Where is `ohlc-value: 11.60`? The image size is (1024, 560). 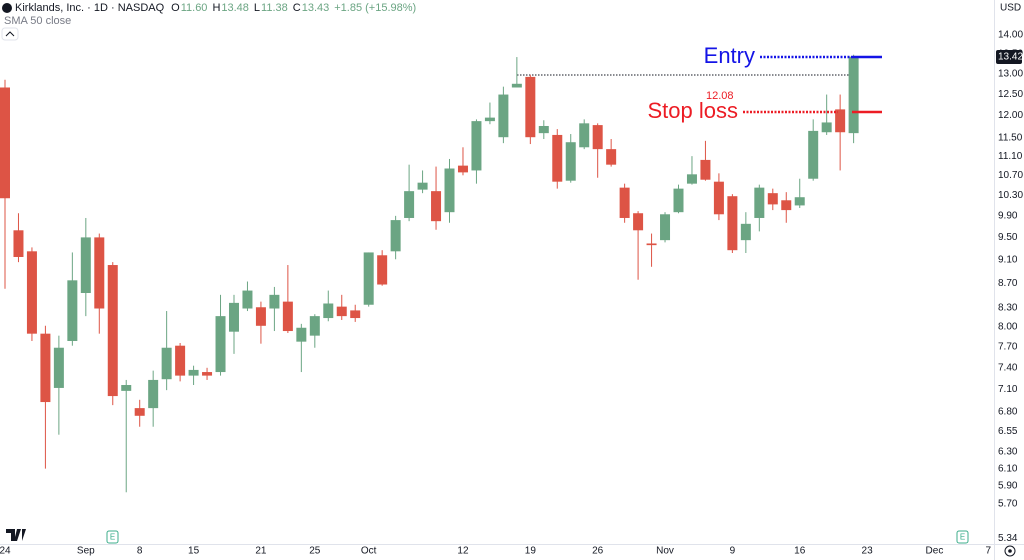
ohlc-value: 11.60 is located at coordinates (194, 8).